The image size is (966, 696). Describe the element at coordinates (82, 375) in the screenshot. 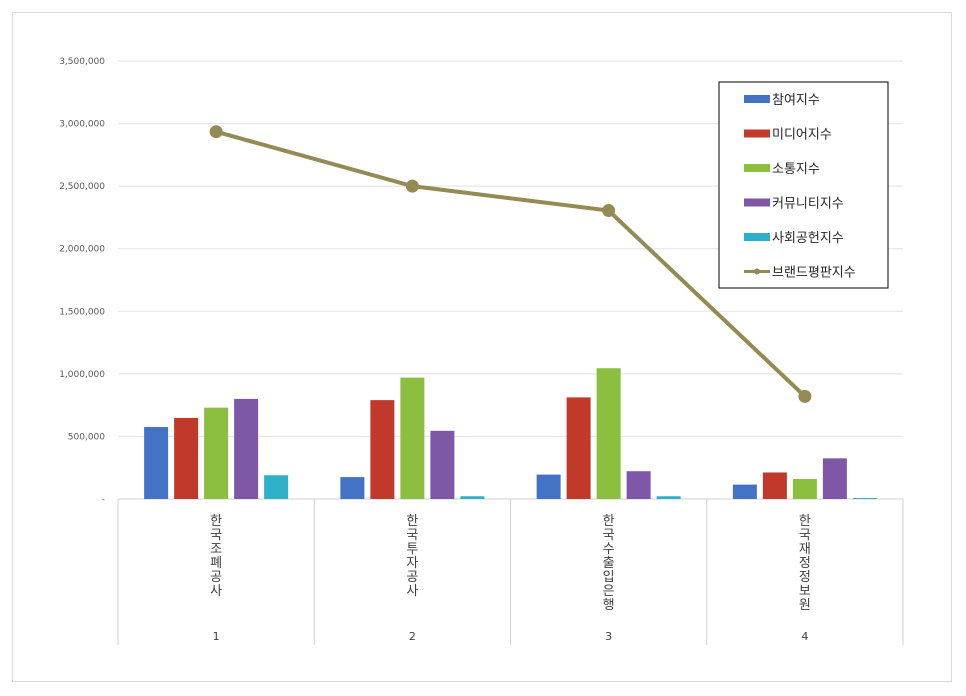

I see `y-tick-label: 1,000,000` at that location.